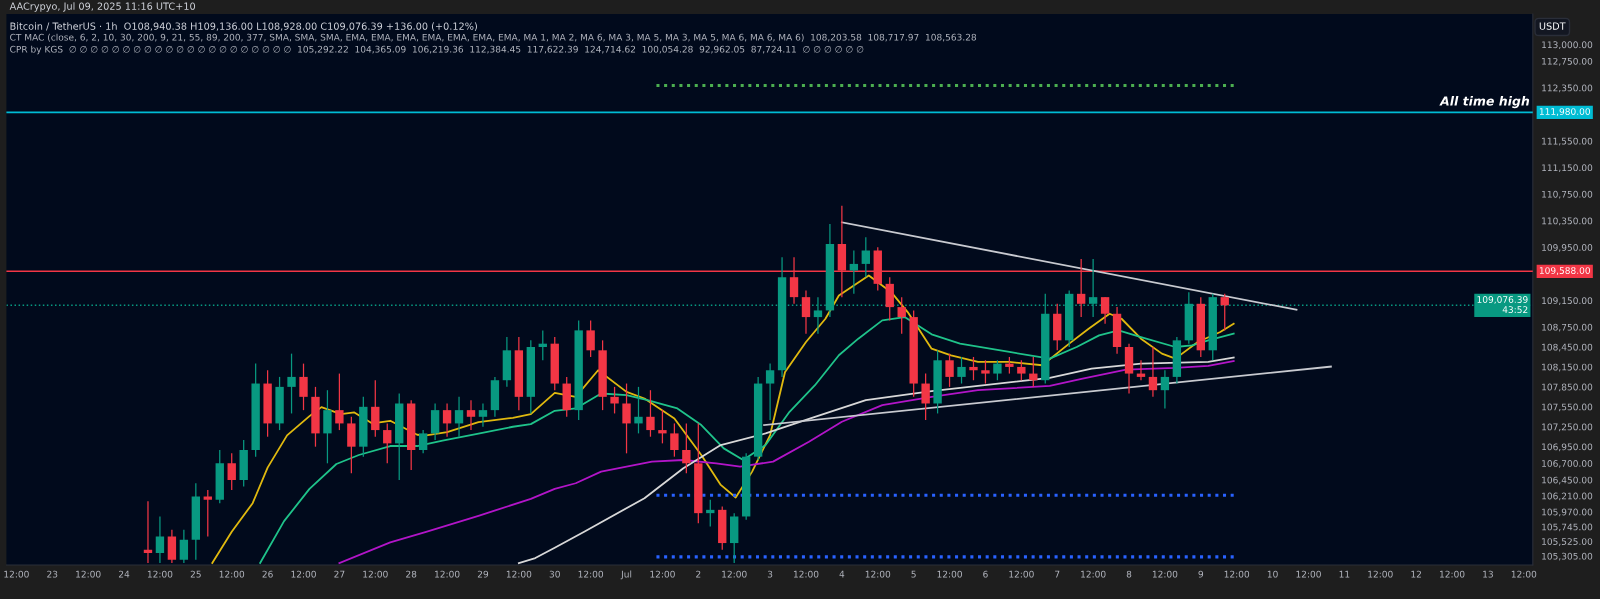  I want to click on x-tick-label: 12, so click(1416, 574).